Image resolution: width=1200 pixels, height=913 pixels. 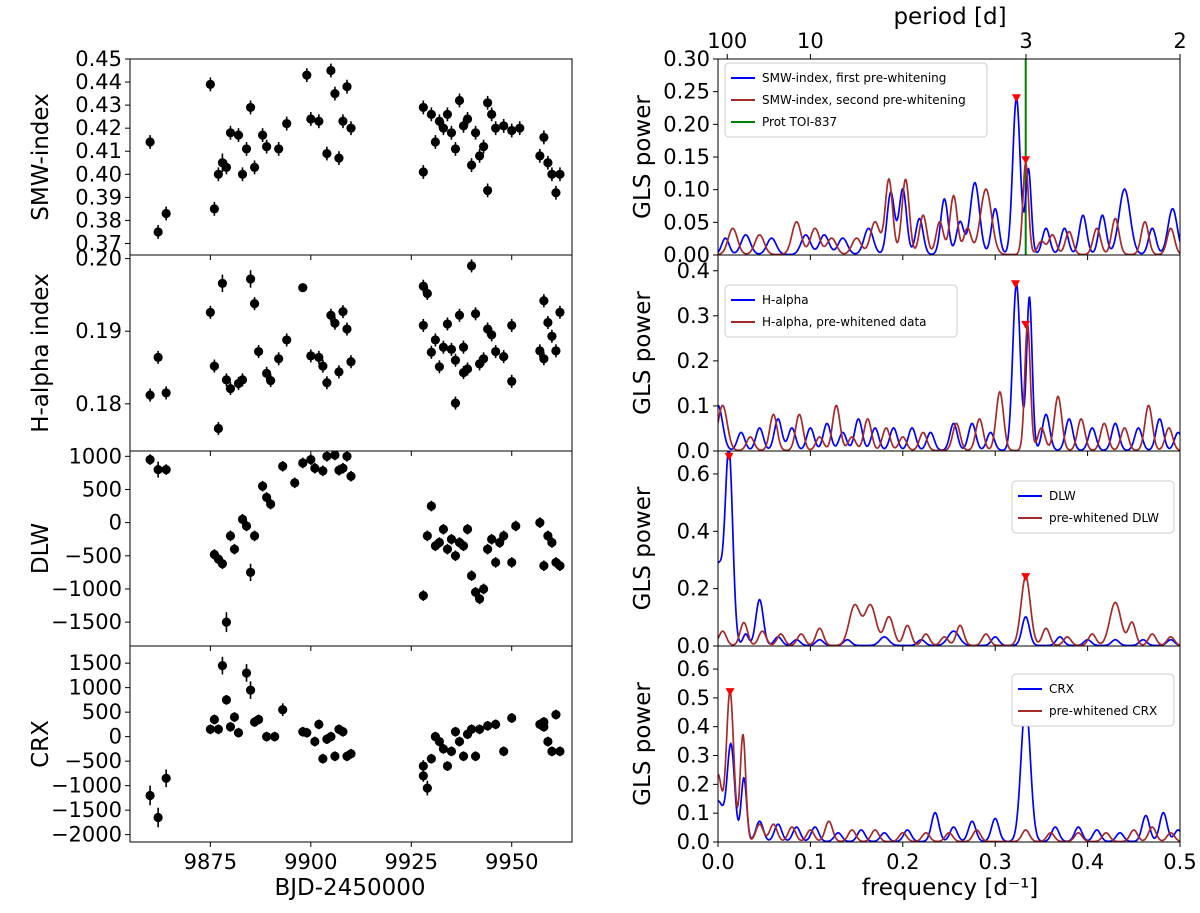 What do you see at coordinates (727, 41) in the screenshot?
I see `top-tick-label: 100` at bounding box center [727, 41].